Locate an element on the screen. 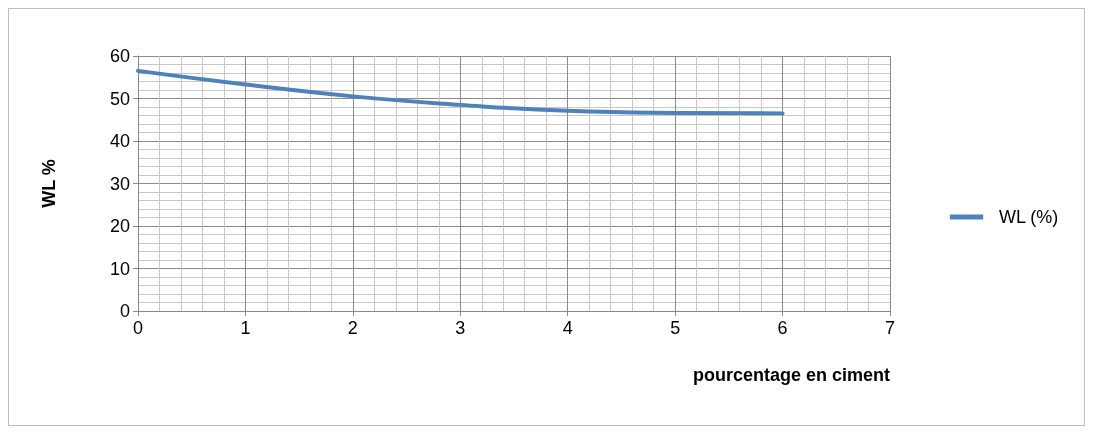  x-tick-label: 2 is located at coordinates (352, 328).